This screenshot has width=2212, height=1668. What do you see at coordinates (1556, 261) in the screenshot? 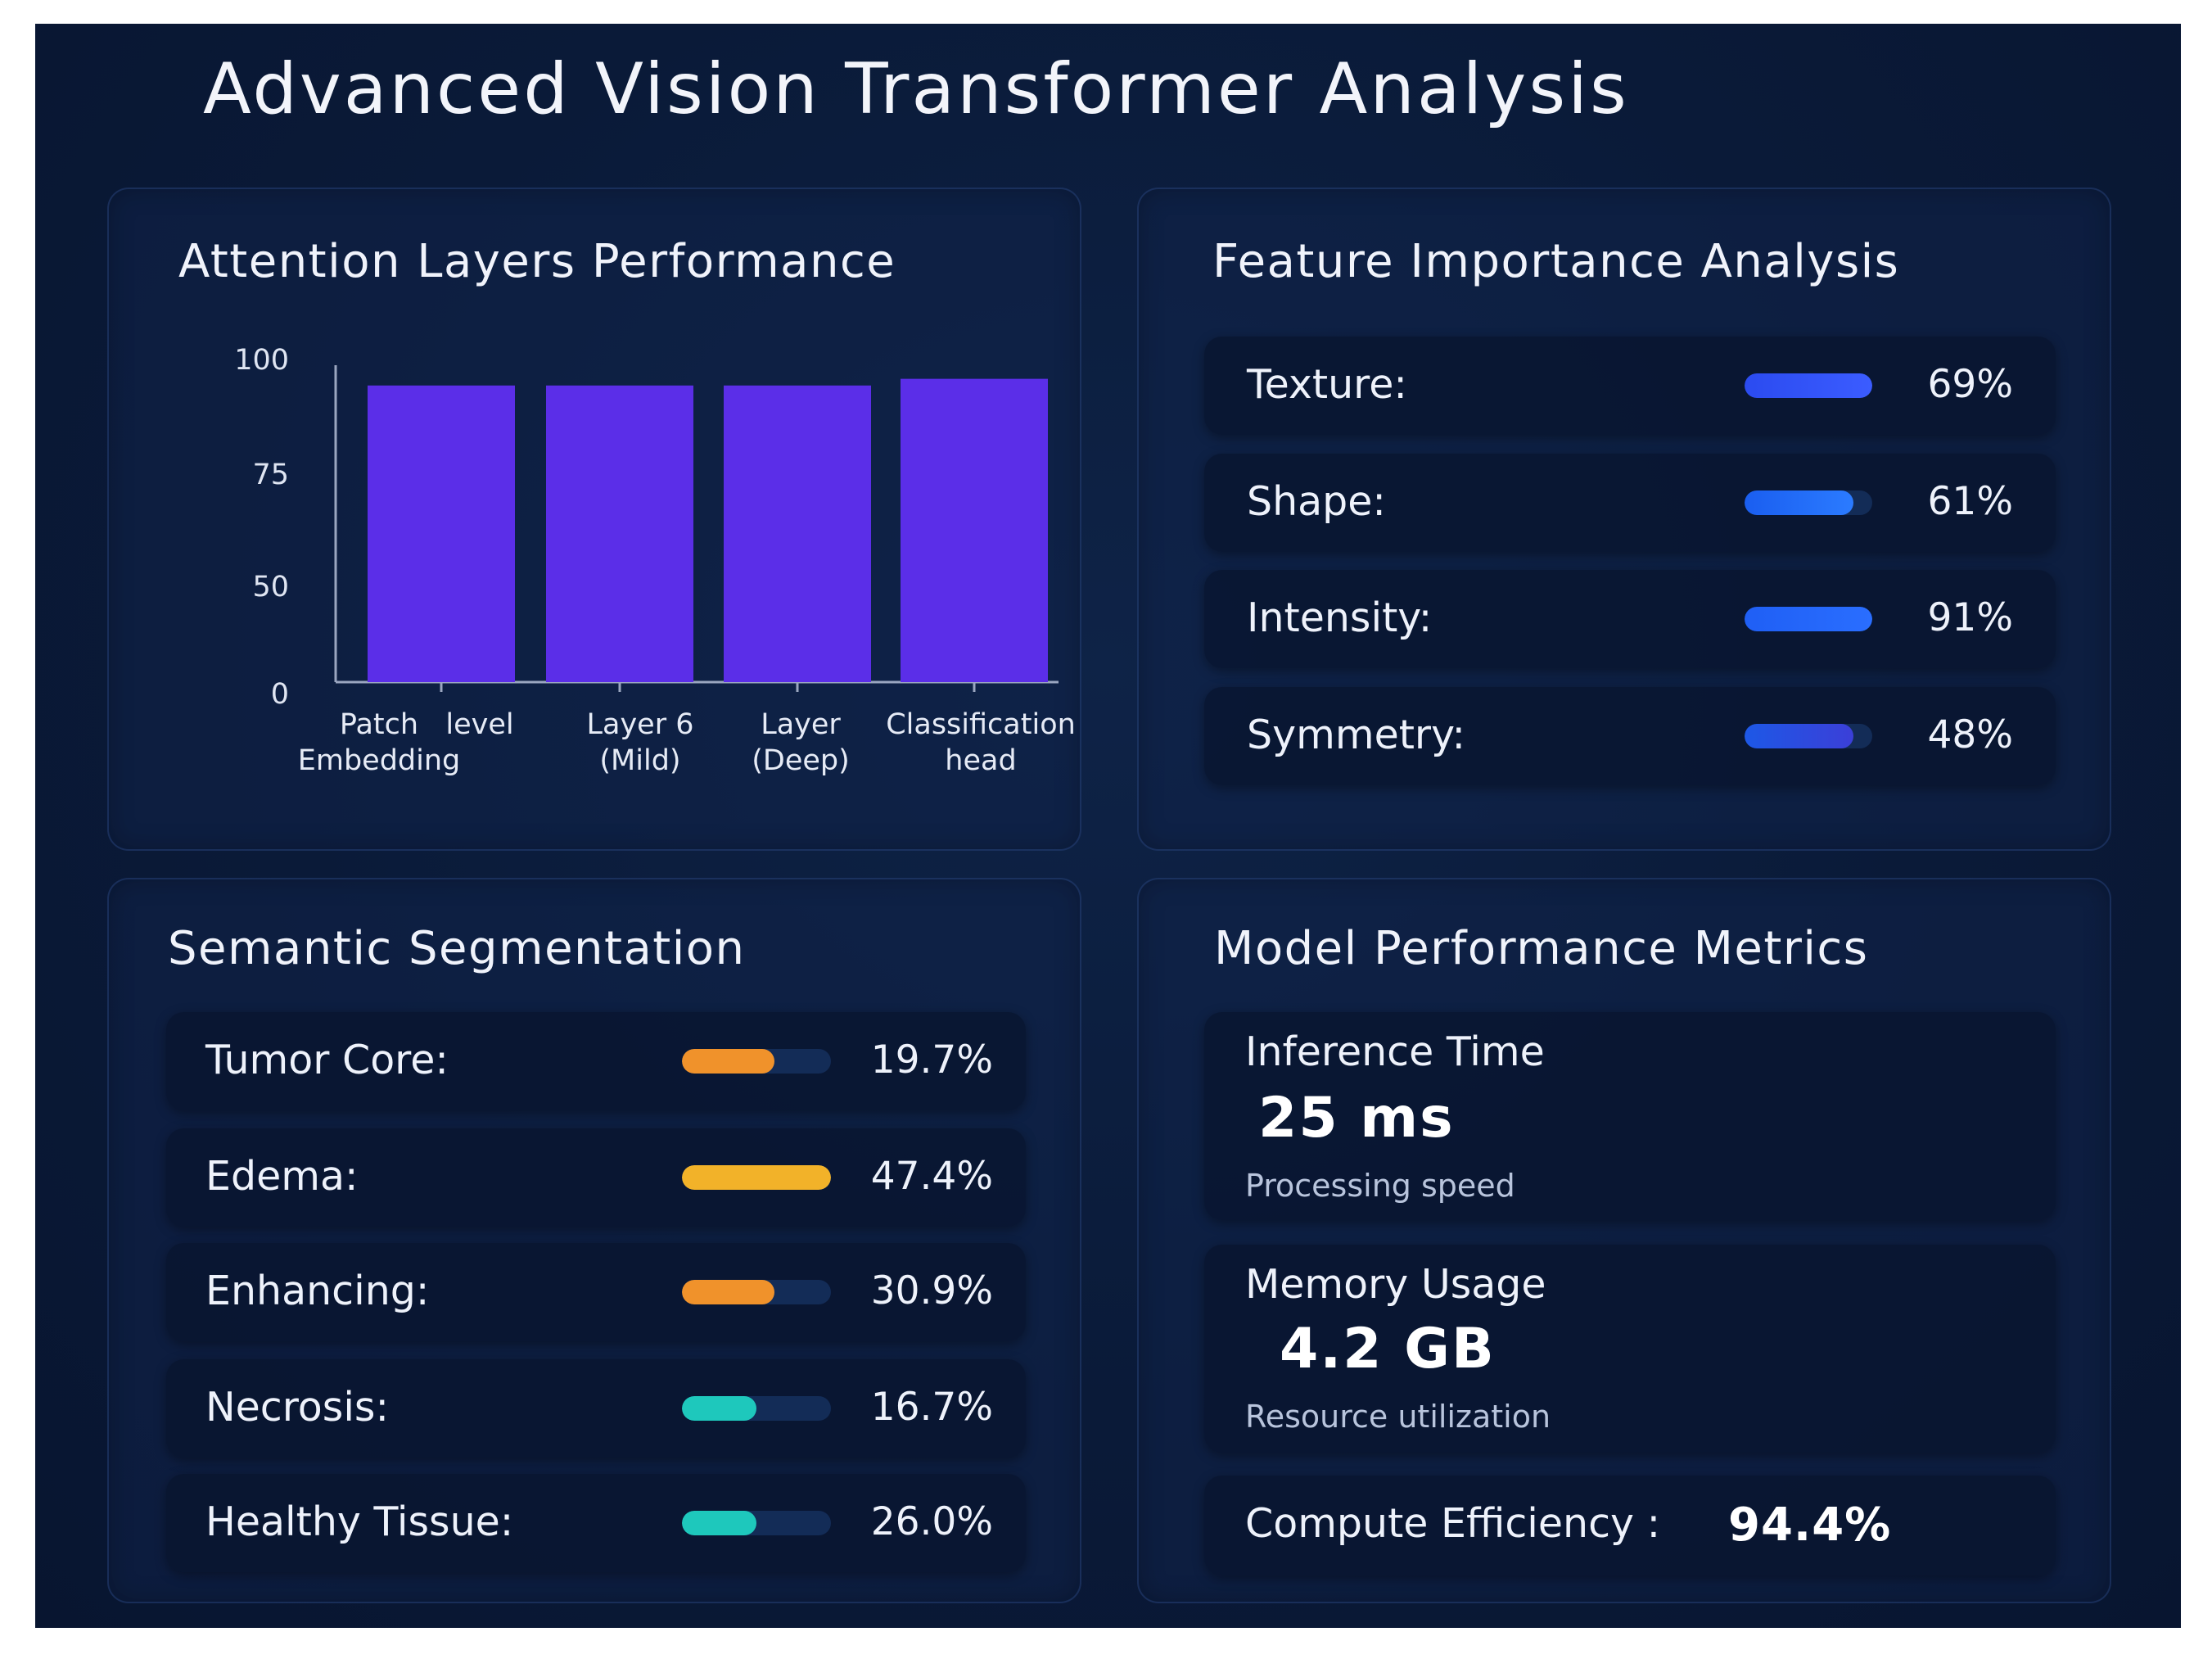
I see `feature-panel-title: Feature Importance Analysis` at bounding box center [1556, 261].